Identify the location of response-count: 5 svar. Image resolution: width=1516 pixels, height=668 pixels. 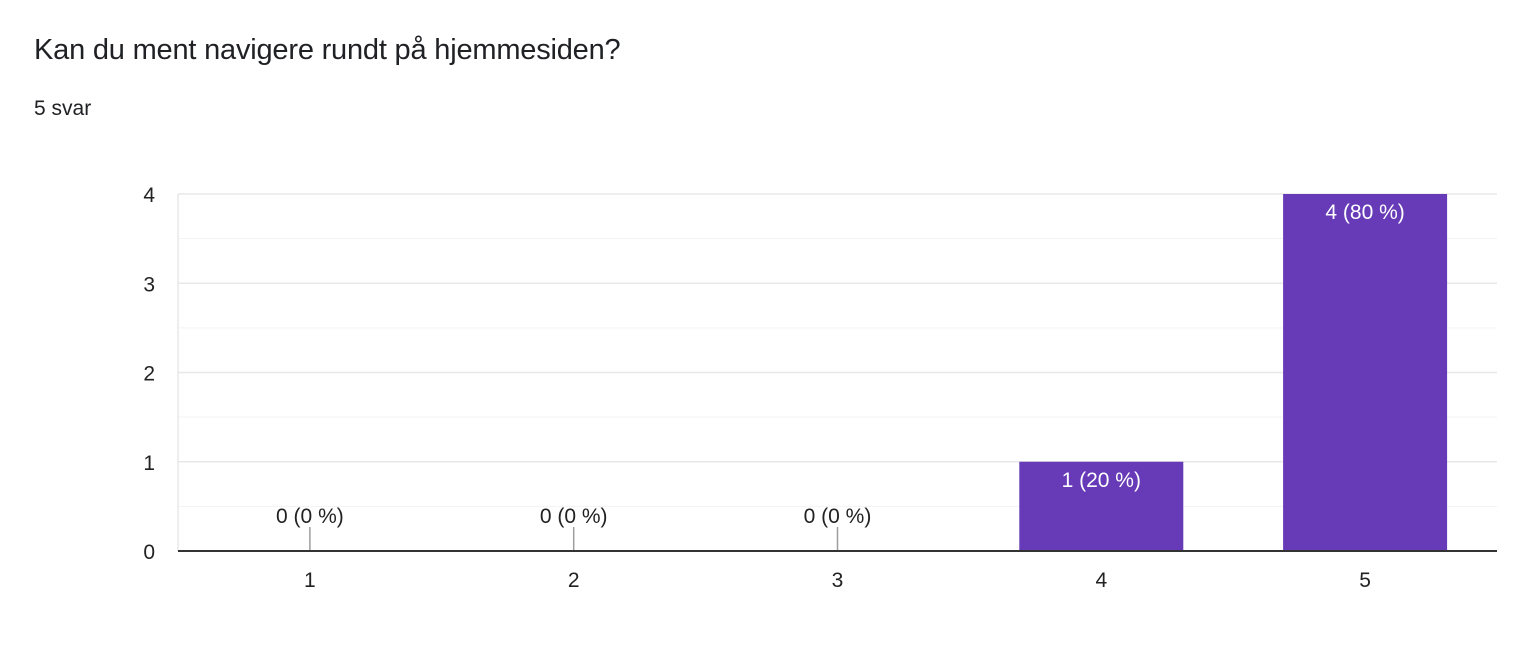
(63, 108).